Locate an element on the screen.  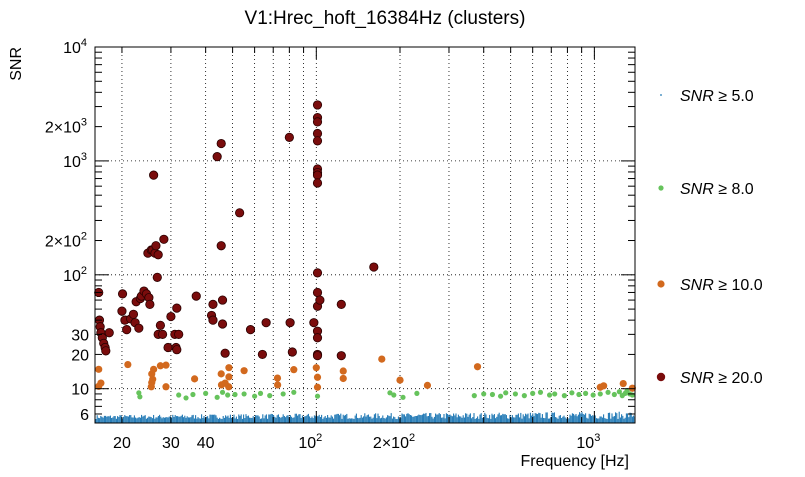
x-tick-label: 30 is located at coordinates (171, 443).